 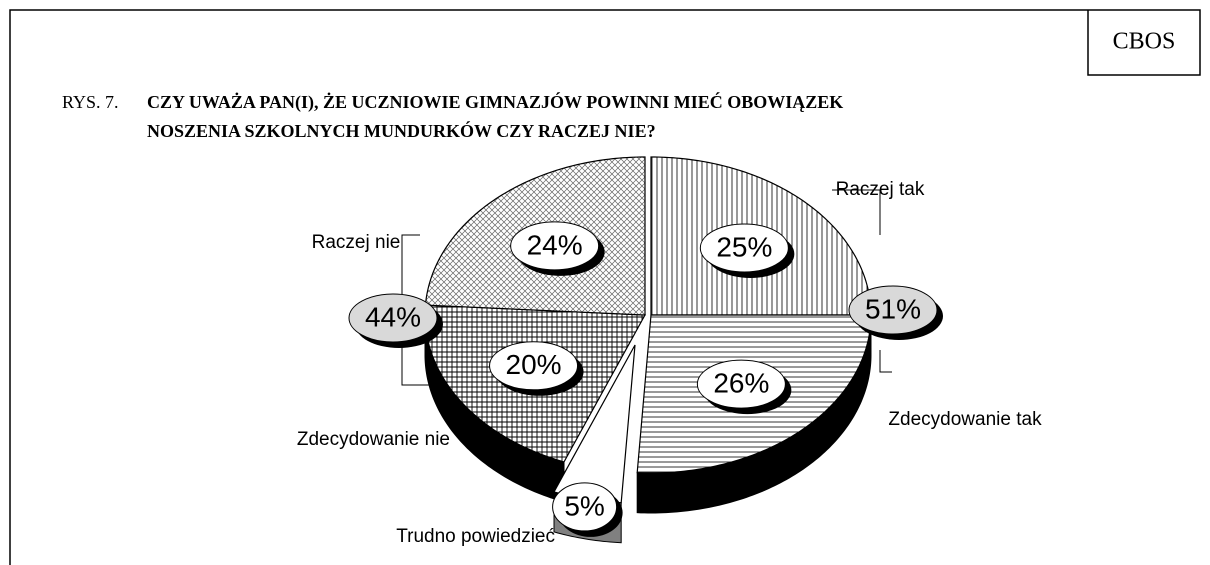 I want to click on value-label-text: 25%, so click(x=744, y=246).